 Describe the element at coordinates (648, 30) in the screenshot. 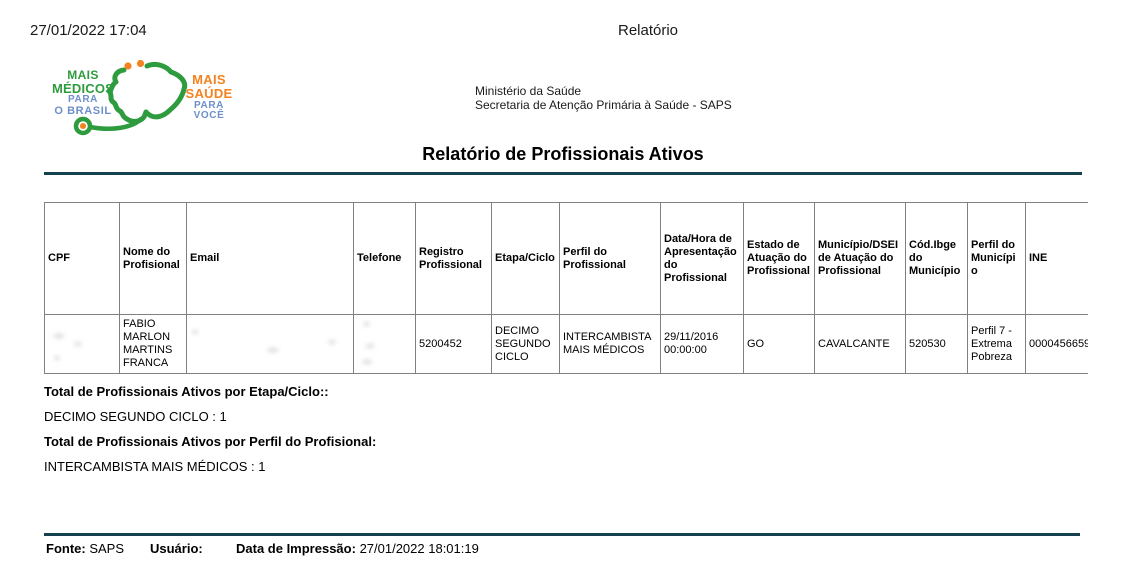

I see `print-header-title: Relatório` at that location.